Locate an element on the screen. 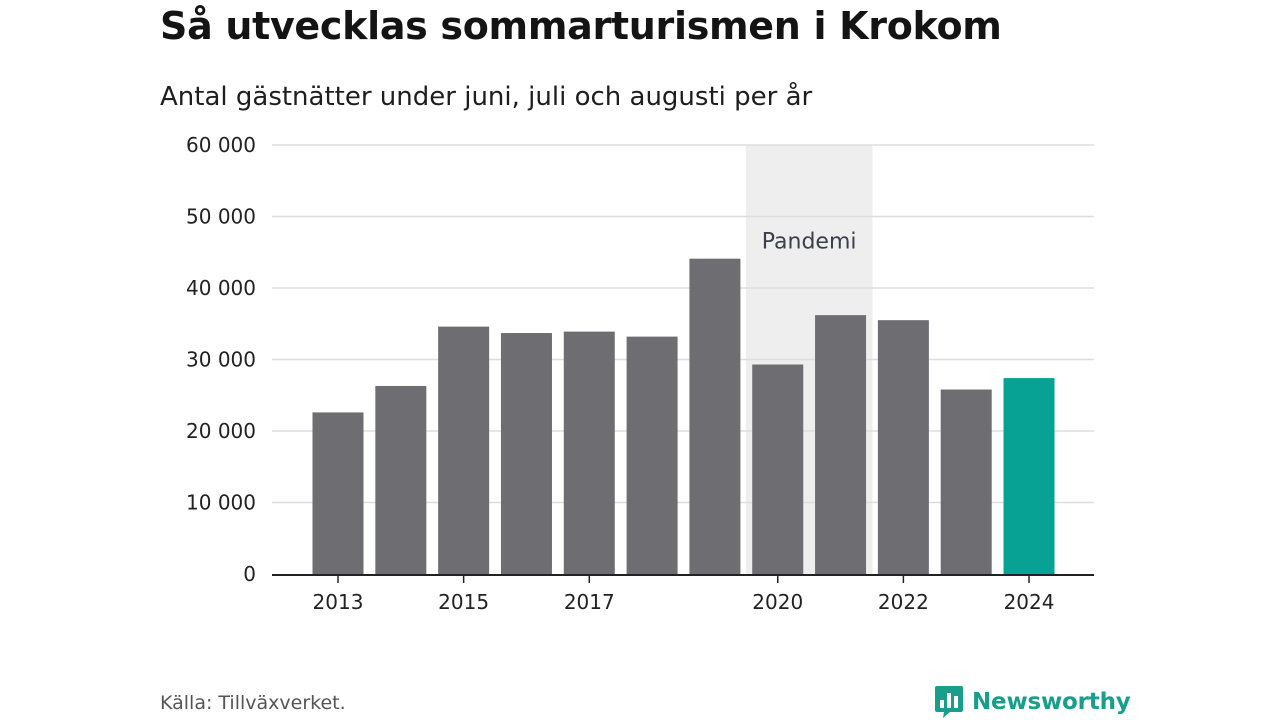  chart-title: Så utvecklas sommarturismen i Krokom is located at coordinates (581, 26).